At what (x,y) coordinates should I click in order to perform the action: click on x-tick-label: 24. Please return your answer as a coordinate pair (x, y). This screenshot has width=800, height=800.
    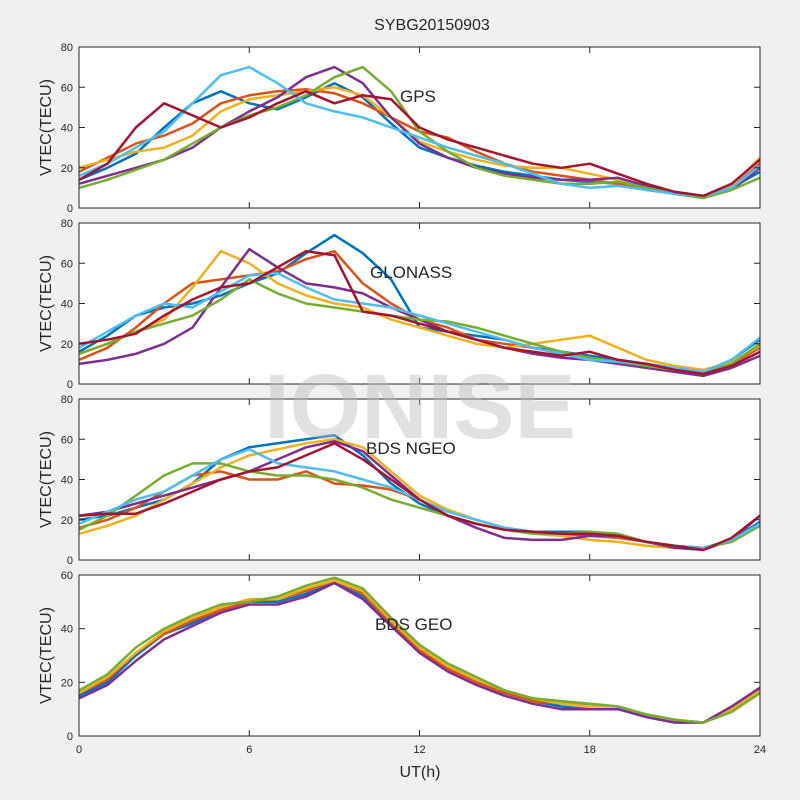
    Looking at the image, I should click on (760, 750).